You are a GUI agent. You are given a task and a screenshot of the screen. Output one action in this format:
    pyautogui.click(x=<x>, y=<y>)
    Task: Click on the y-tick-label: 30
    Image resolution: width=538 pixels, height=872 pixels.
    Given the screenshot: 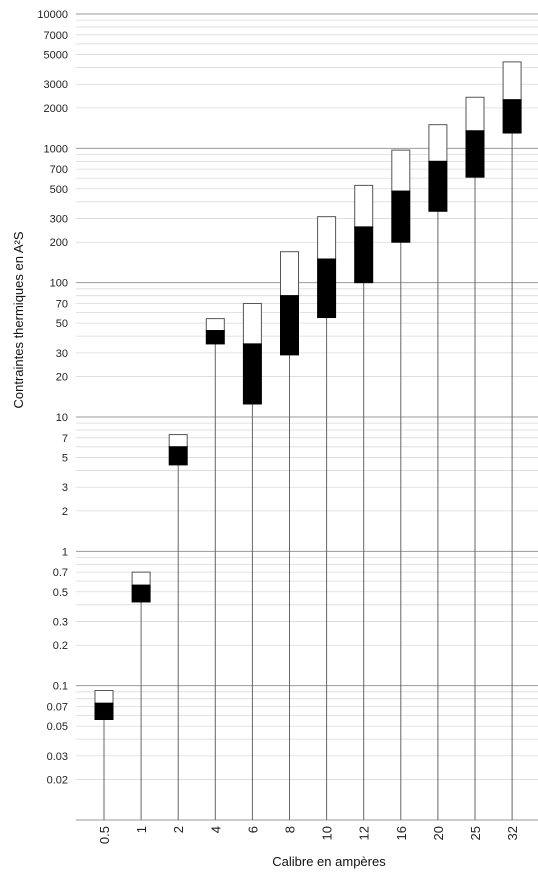 What is the action you would take?
    pyautogui.click(x=62, y=354)
    